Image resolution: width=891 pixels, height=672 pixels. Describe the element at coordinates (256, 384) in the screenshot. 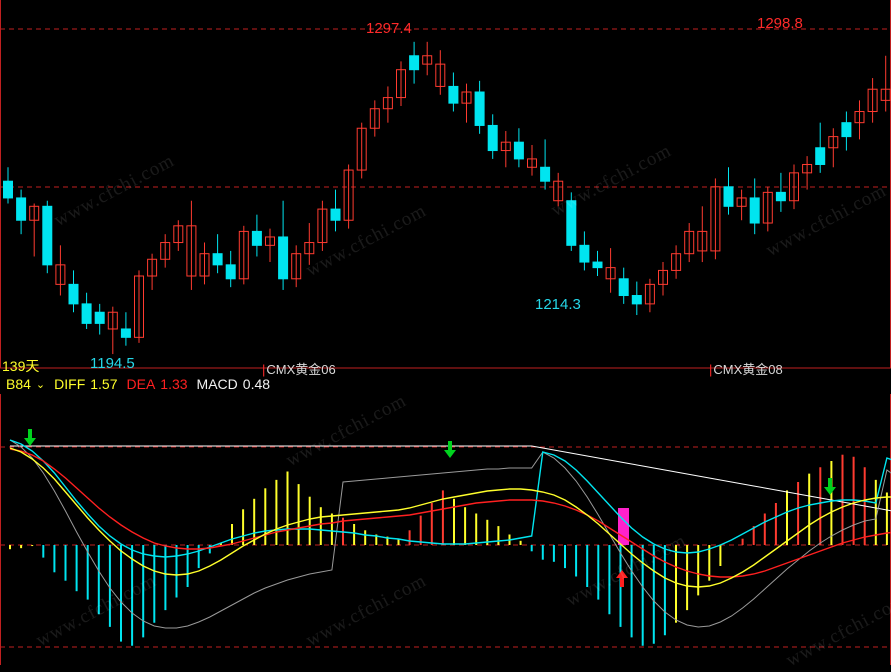

I see `macd-macd-value: 0.48` at that location.